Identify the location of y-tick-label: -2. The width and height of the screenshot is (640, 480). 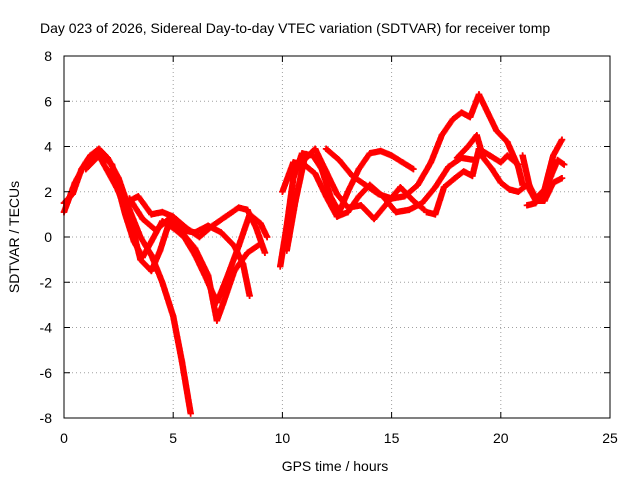
(46, 282).